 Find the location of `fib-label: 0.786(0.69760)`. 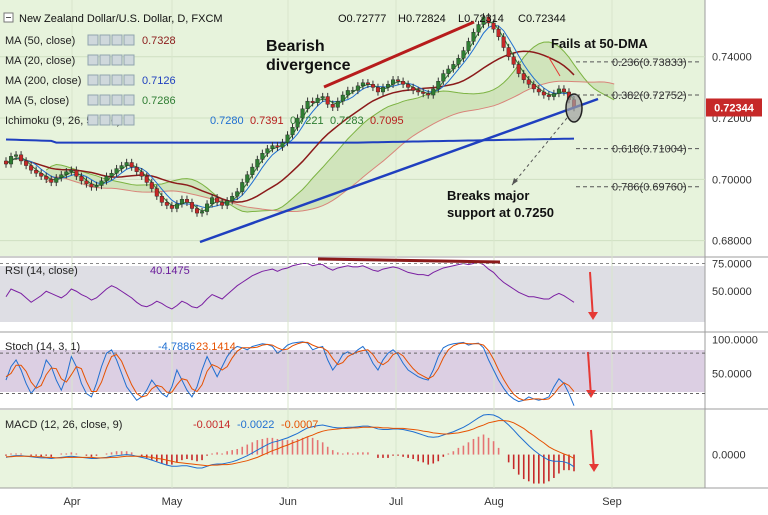

fib-label: 0.786(0.69760) is located at coordinates (649, 188).